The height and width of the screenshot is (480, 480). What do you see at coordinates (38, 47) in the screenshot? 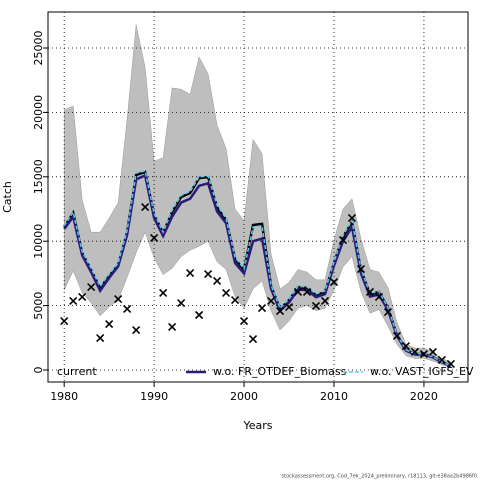
I see `y-tick-label: 25000` at bounding box center [38, 47].